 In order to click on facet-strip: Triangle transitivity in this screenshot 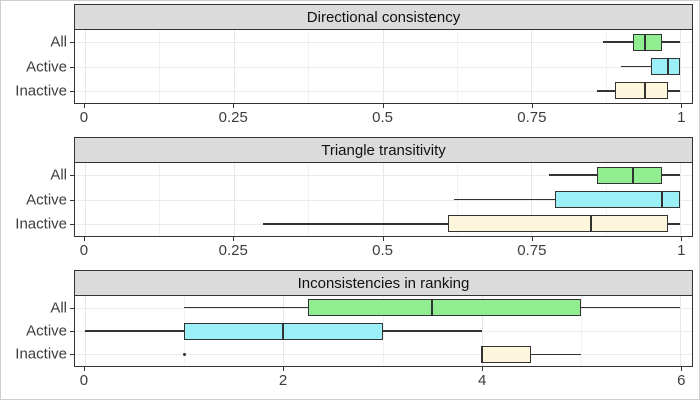, I will do `click(383, 150)`.